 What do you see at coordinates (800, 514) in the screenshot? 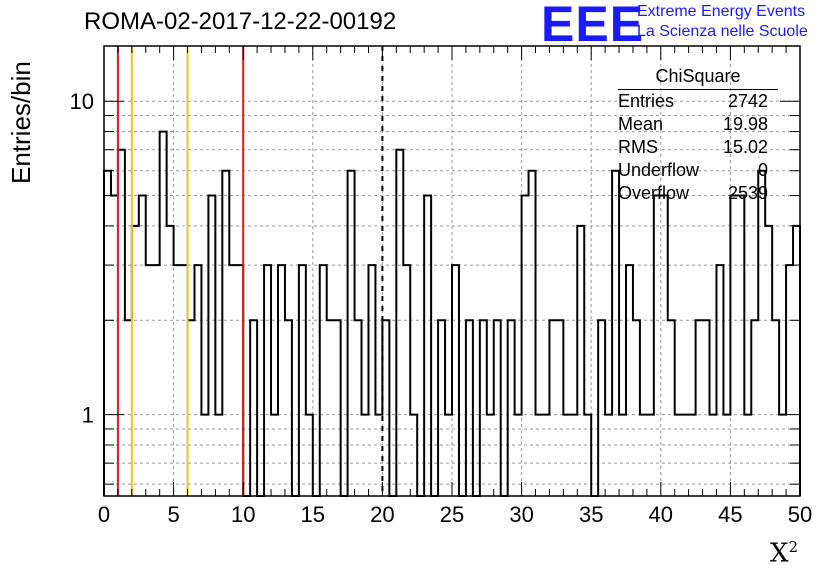
I see `x-tick-label: 50` at bounding box center [800, 514].